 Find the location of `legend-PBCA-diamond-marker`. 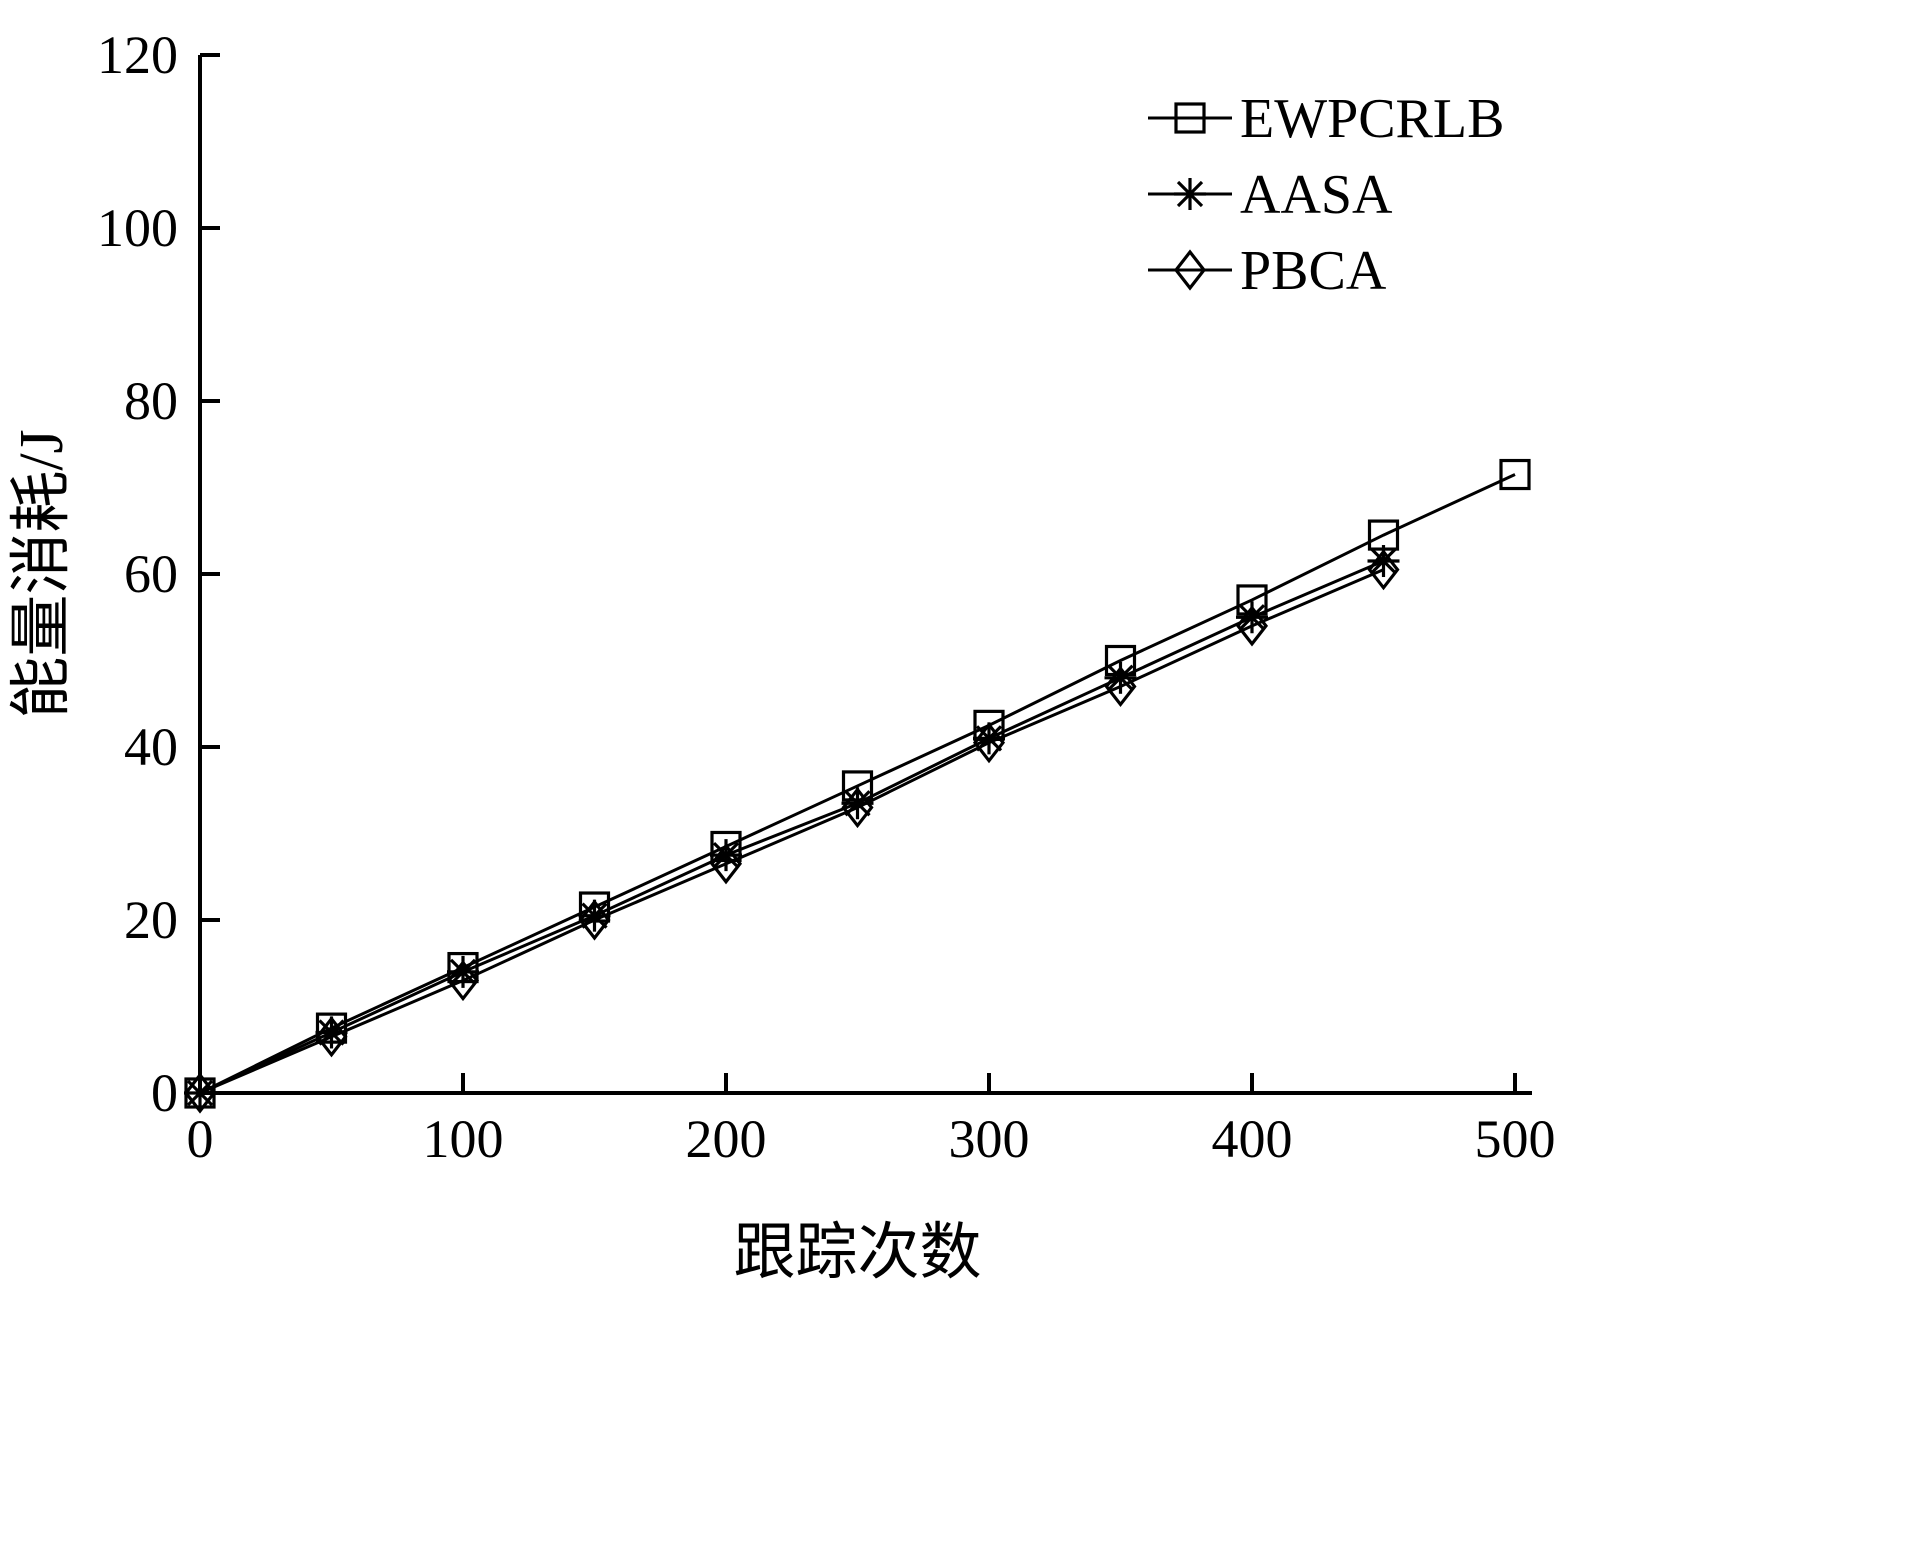

legend-PBCA-diamond-marker is located at coordinates (1190, 270).